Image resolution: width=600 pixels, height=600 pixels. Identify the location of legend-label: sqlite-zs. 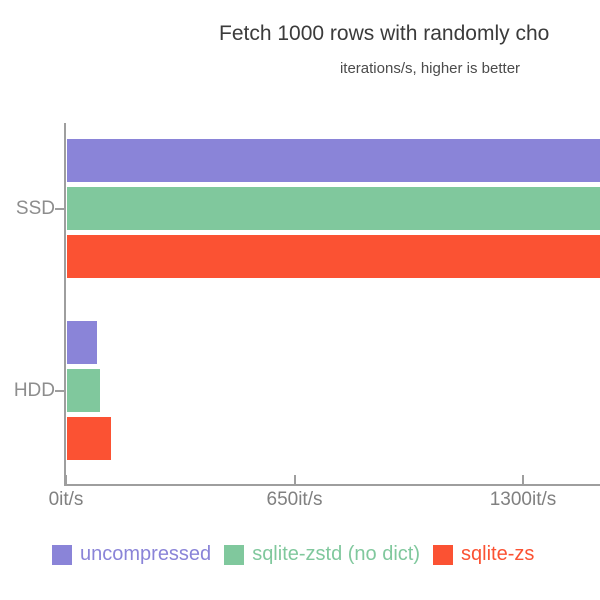
(498, 554).